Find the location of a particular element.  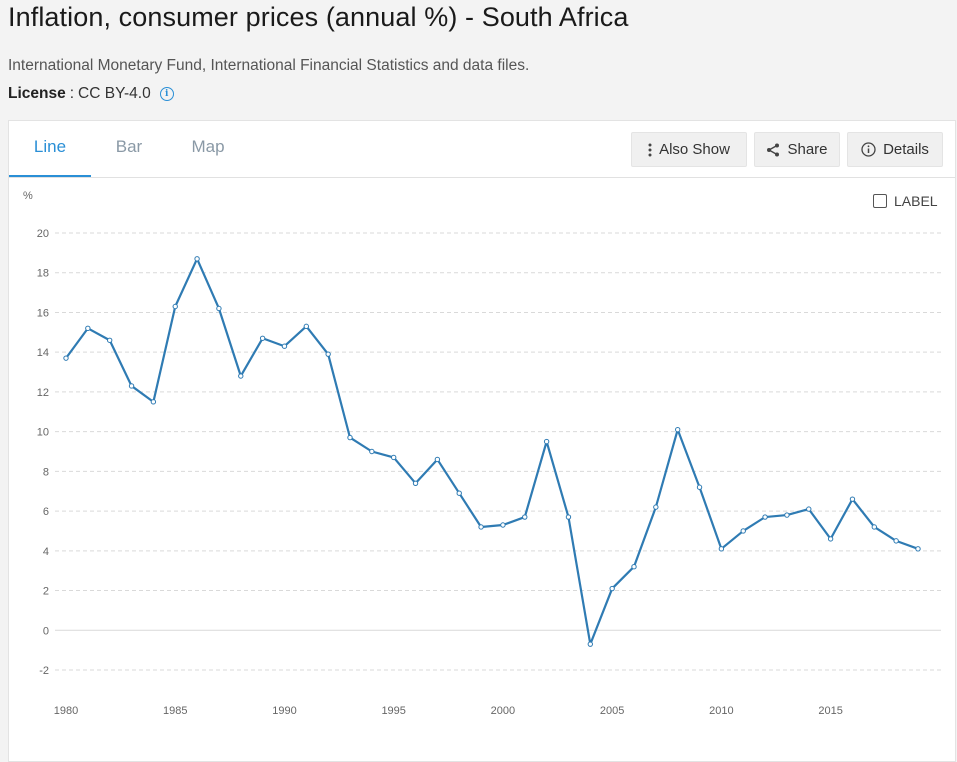

y-tick-label: 4 is located at coordinates (46, 552).